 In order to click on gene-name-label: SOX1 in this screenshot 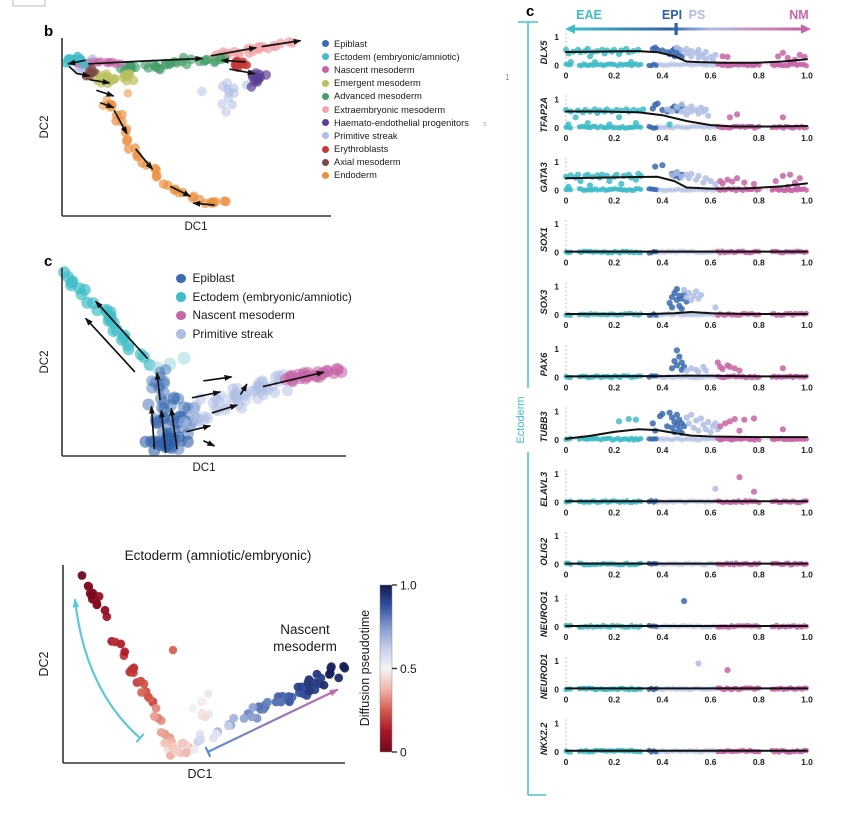, I will do `click(544, 239)`.